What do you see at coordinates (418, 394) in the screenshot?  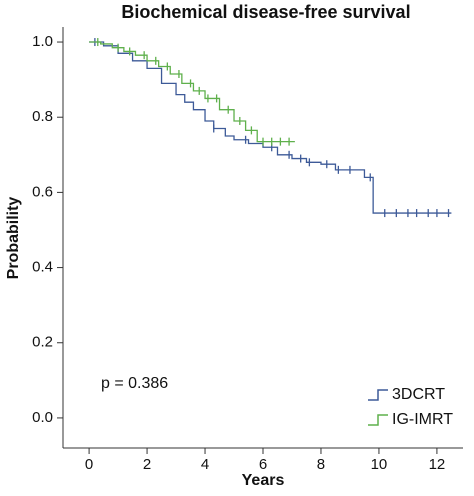 I see `legend-label: 3DCRT` at bounding box center [418, 394].